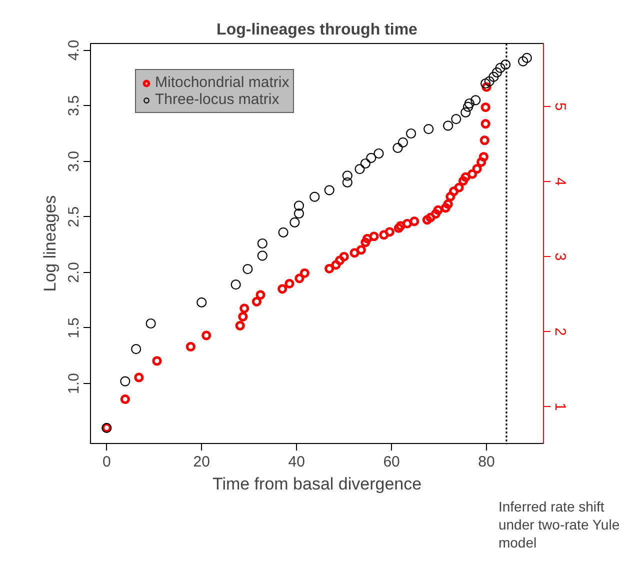  What do you see at coordinates (560, 106) in the screenshot?
I see `y2-tick-label: 5` at bounding box center [560, 106].